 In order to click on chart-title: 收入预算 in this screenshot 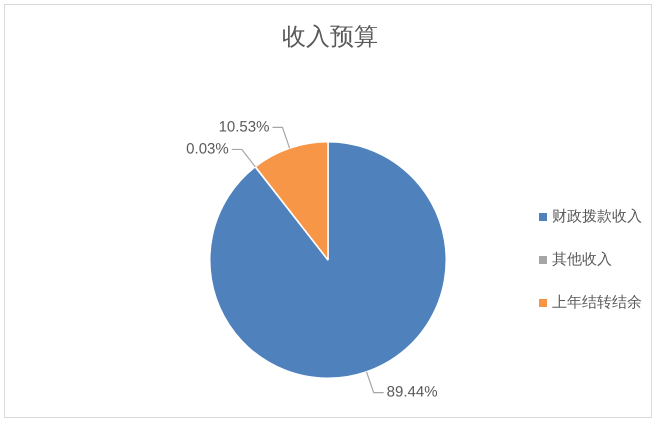, I will do `click(330, 37)`.